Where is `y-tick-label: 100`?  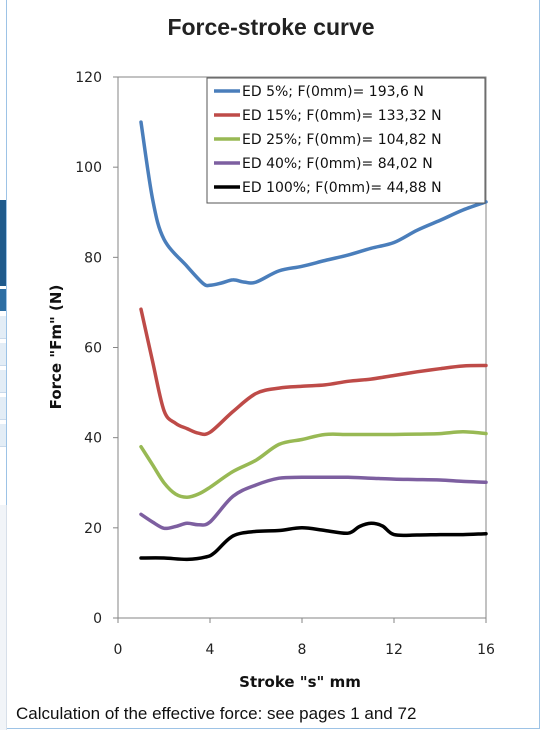 y-tick-label: 100 is located at coordinates (88, 168).